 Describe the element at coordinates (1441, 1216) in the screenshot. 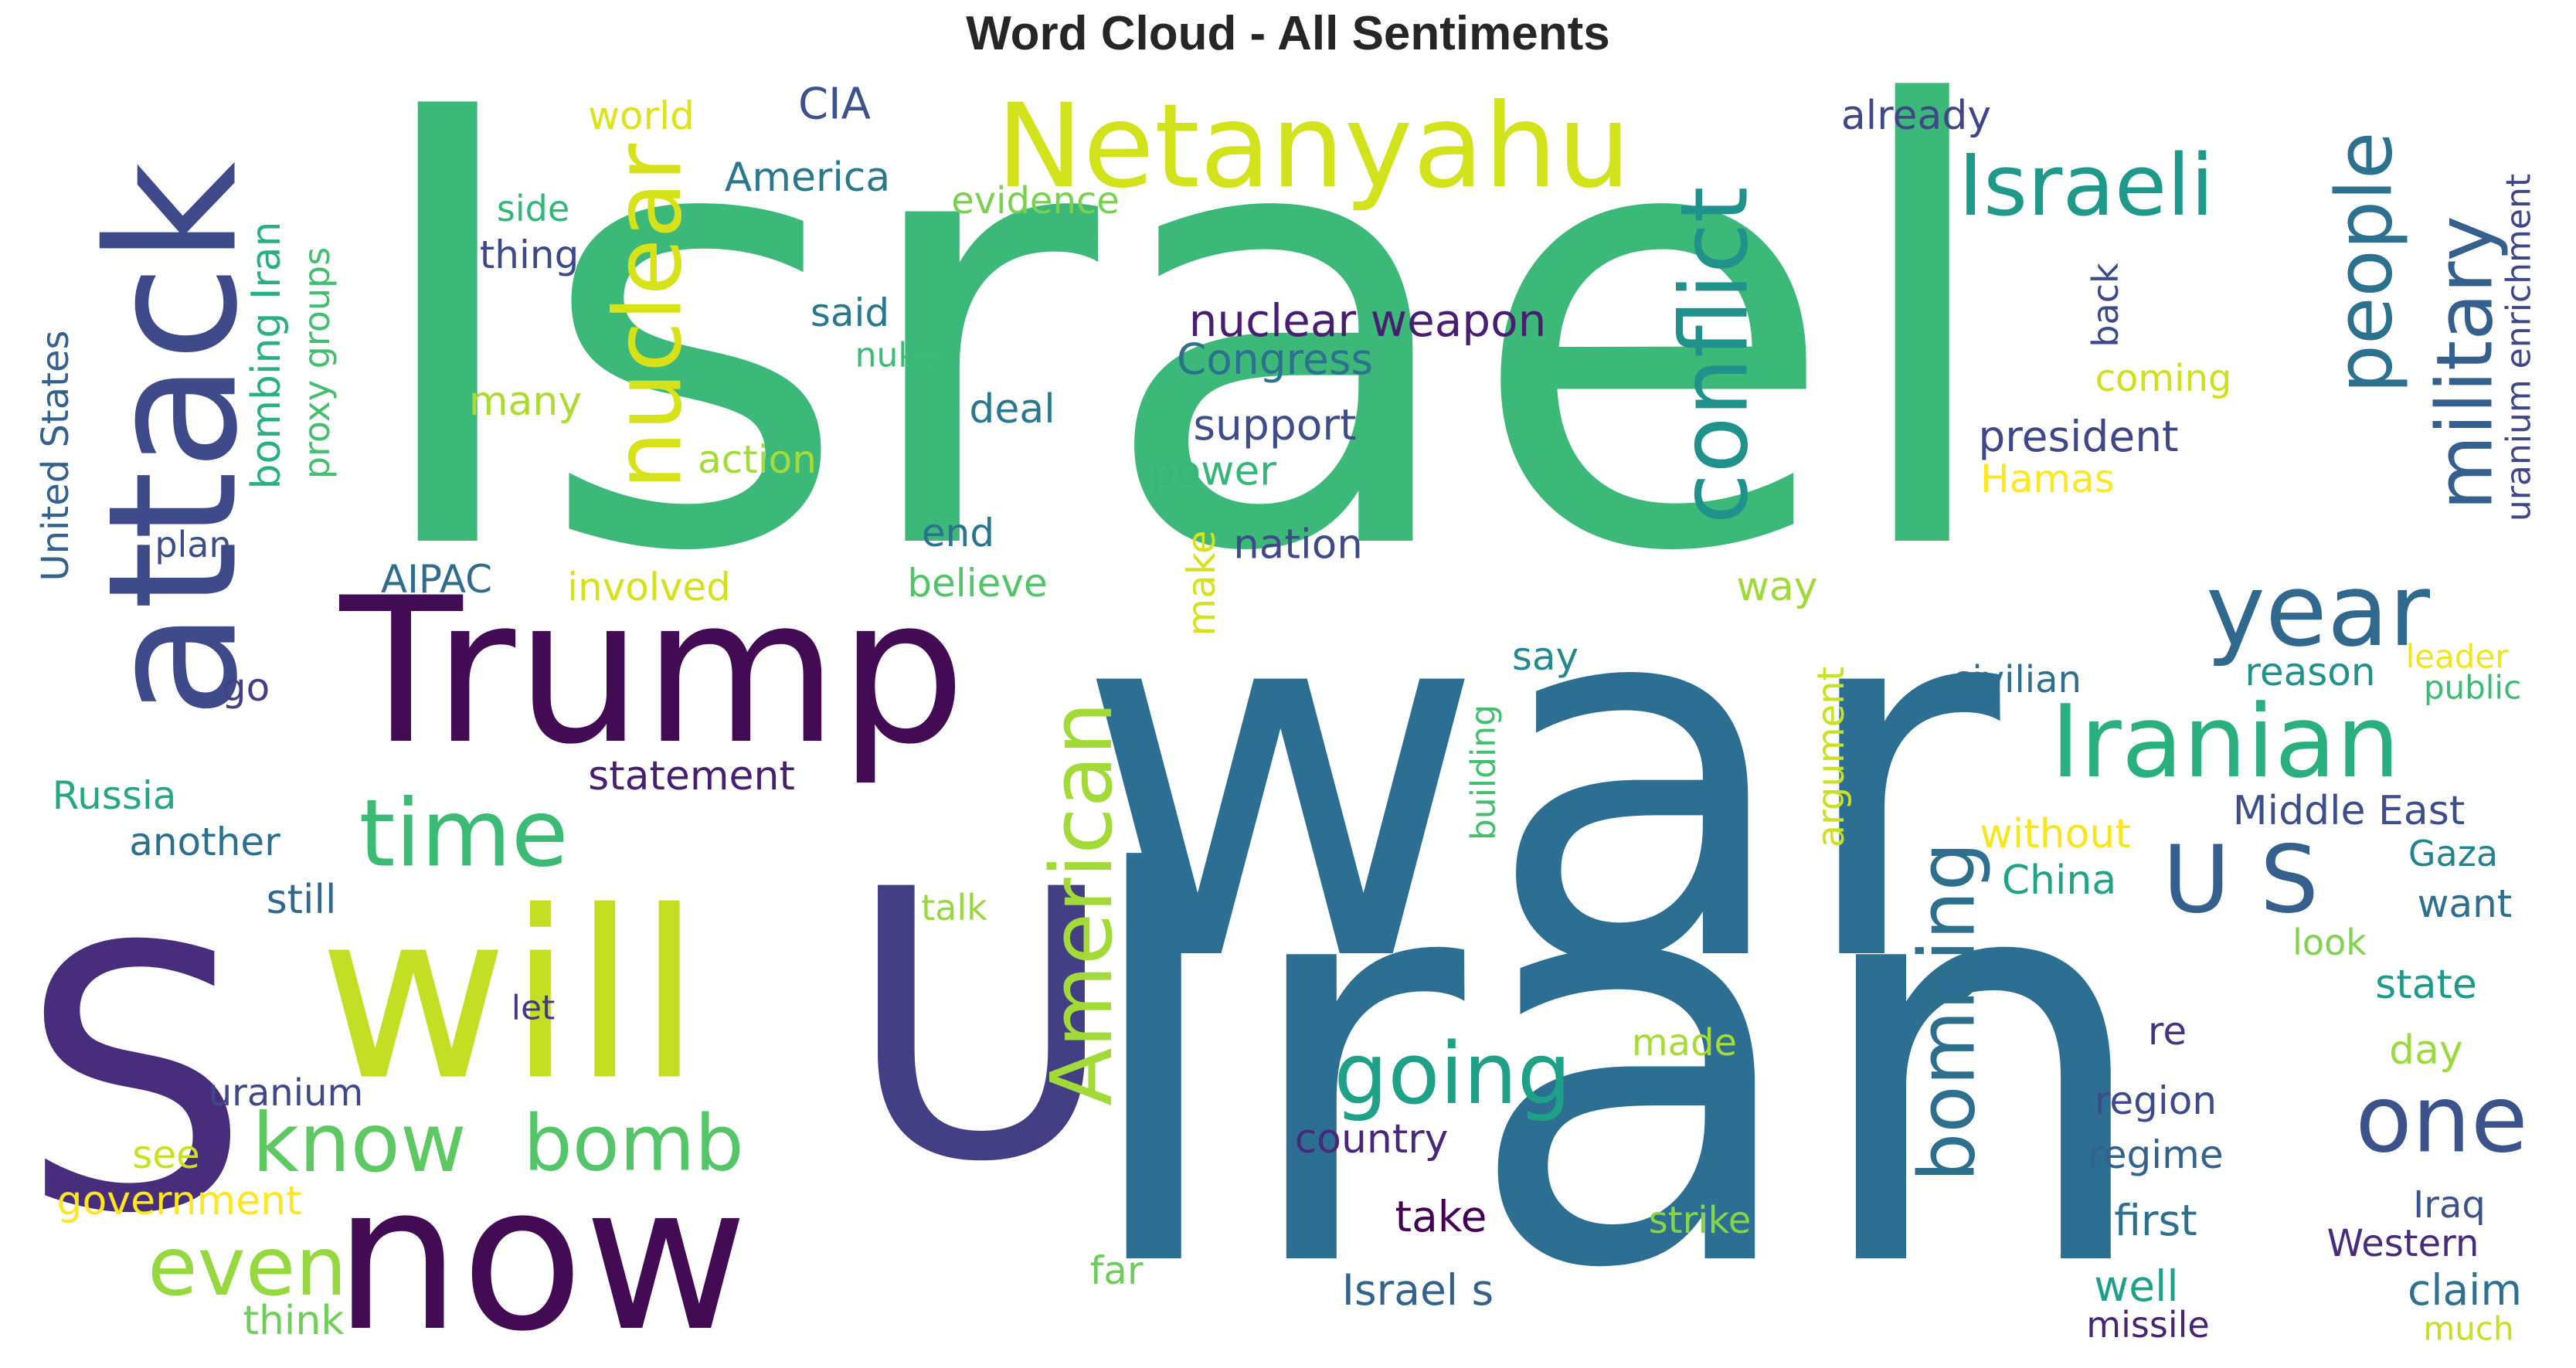

I see `word-take: take` at that location.